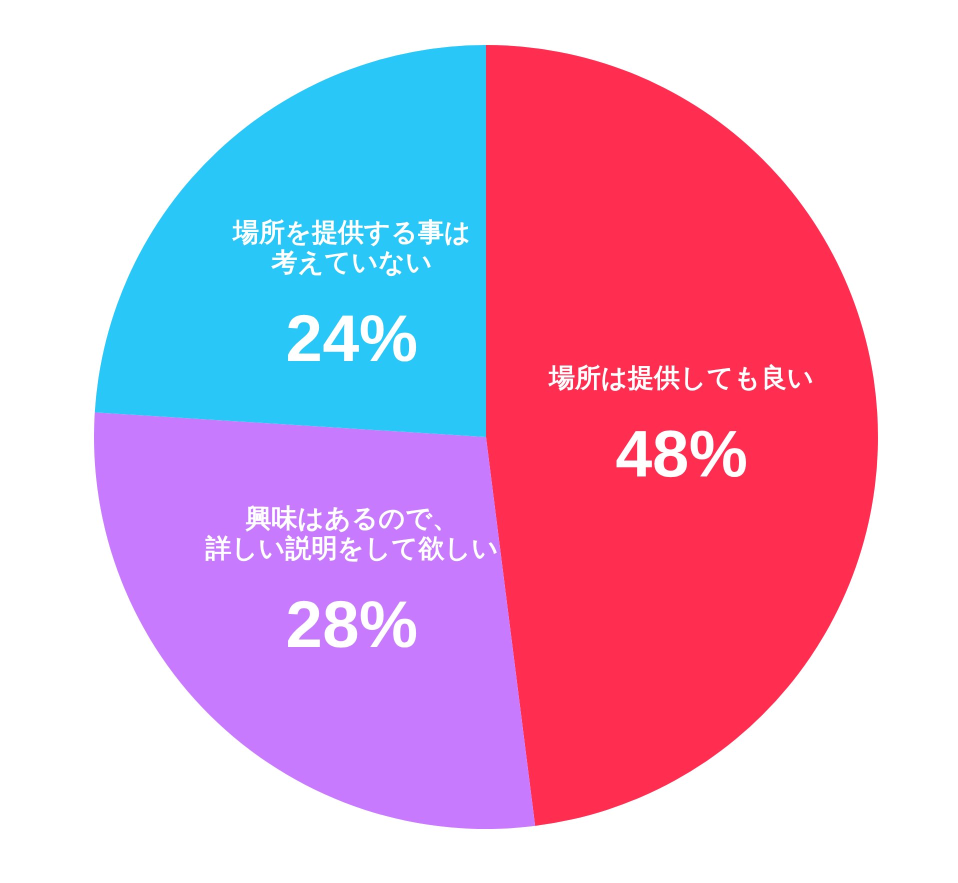  What do you see at coordinates (351, 247) in the screenshot?
I see `slice-label: 場所を提供する事は考えていない` at bounding box center [351, 247].